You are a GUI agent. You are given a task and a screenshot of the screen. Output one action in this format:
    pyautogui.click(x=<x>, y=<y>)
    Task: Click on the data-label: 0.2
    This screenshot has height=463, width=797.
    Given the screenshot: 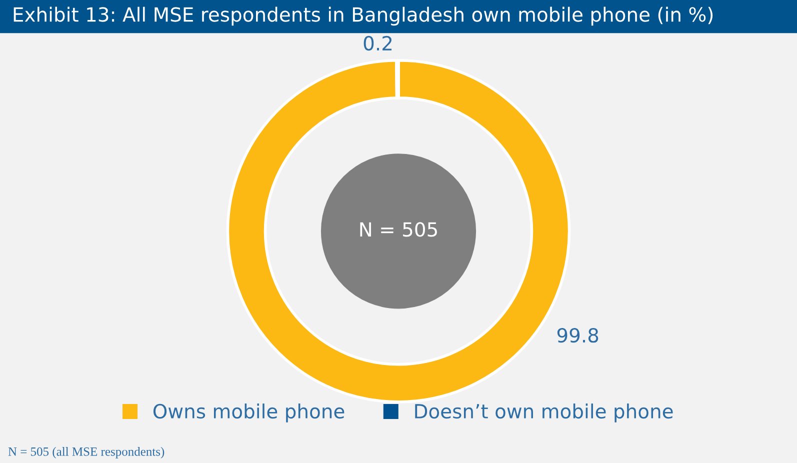 What is the action you would take?
    pyautogui.click(x=378, y=43)
    